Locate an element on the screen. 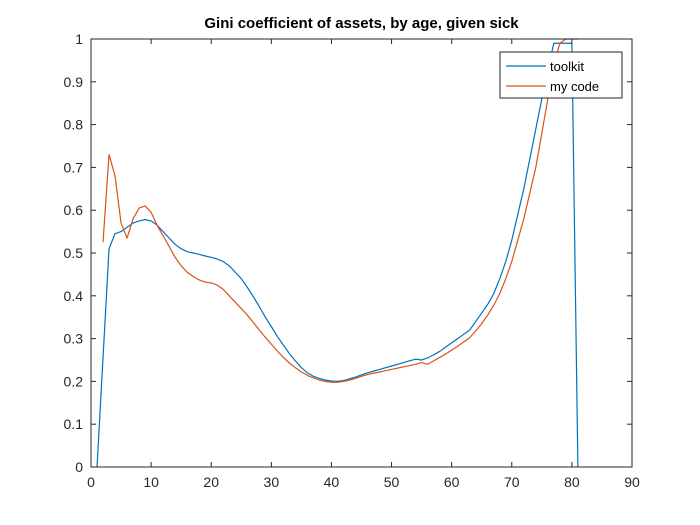 The image size is (700, 525). y-tick-label: 0.8 is located at coordinates (74, 125).